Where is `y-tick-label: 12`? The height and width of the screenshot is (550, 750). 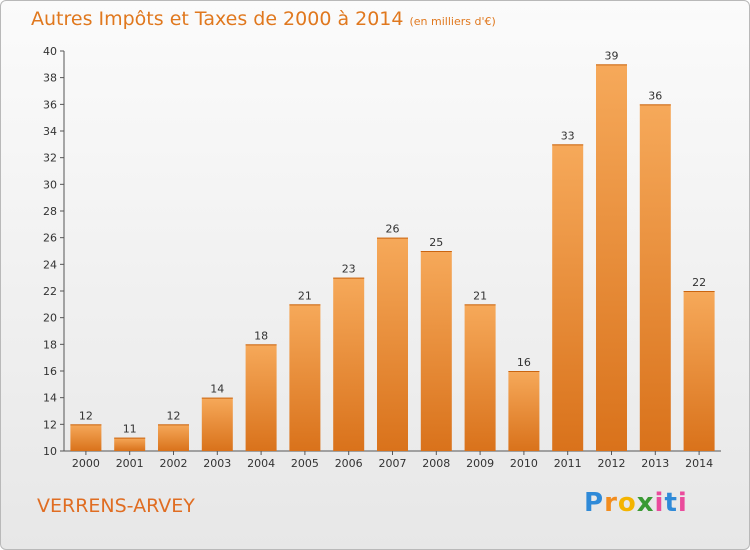
y-tick-label: 12 is located at coordinates (50, 424).